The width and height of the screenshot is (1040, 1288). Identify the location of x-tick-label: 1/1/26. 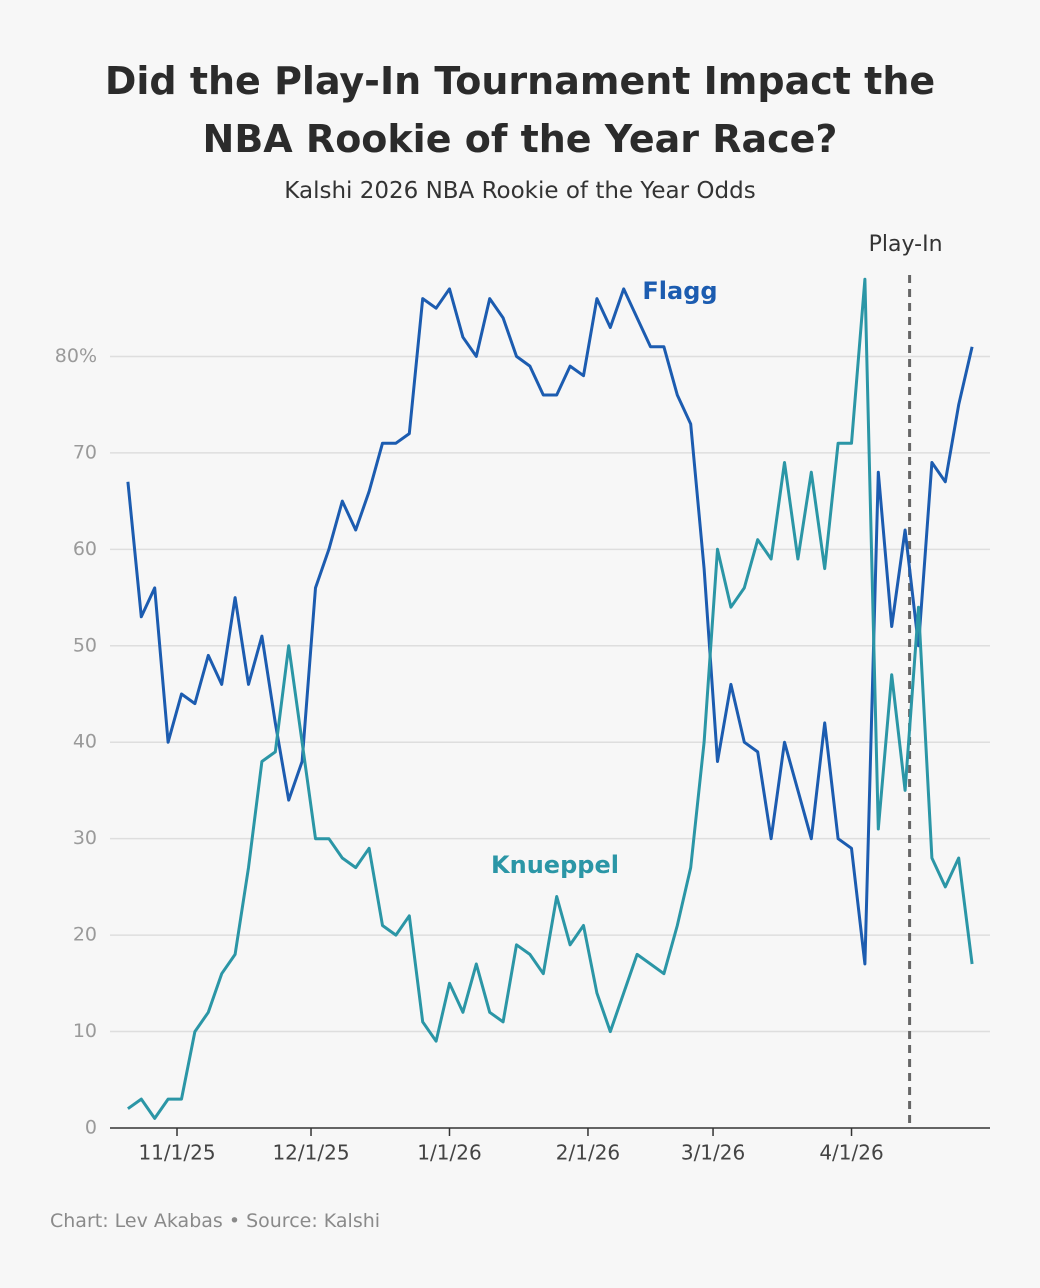
(449, 1153).